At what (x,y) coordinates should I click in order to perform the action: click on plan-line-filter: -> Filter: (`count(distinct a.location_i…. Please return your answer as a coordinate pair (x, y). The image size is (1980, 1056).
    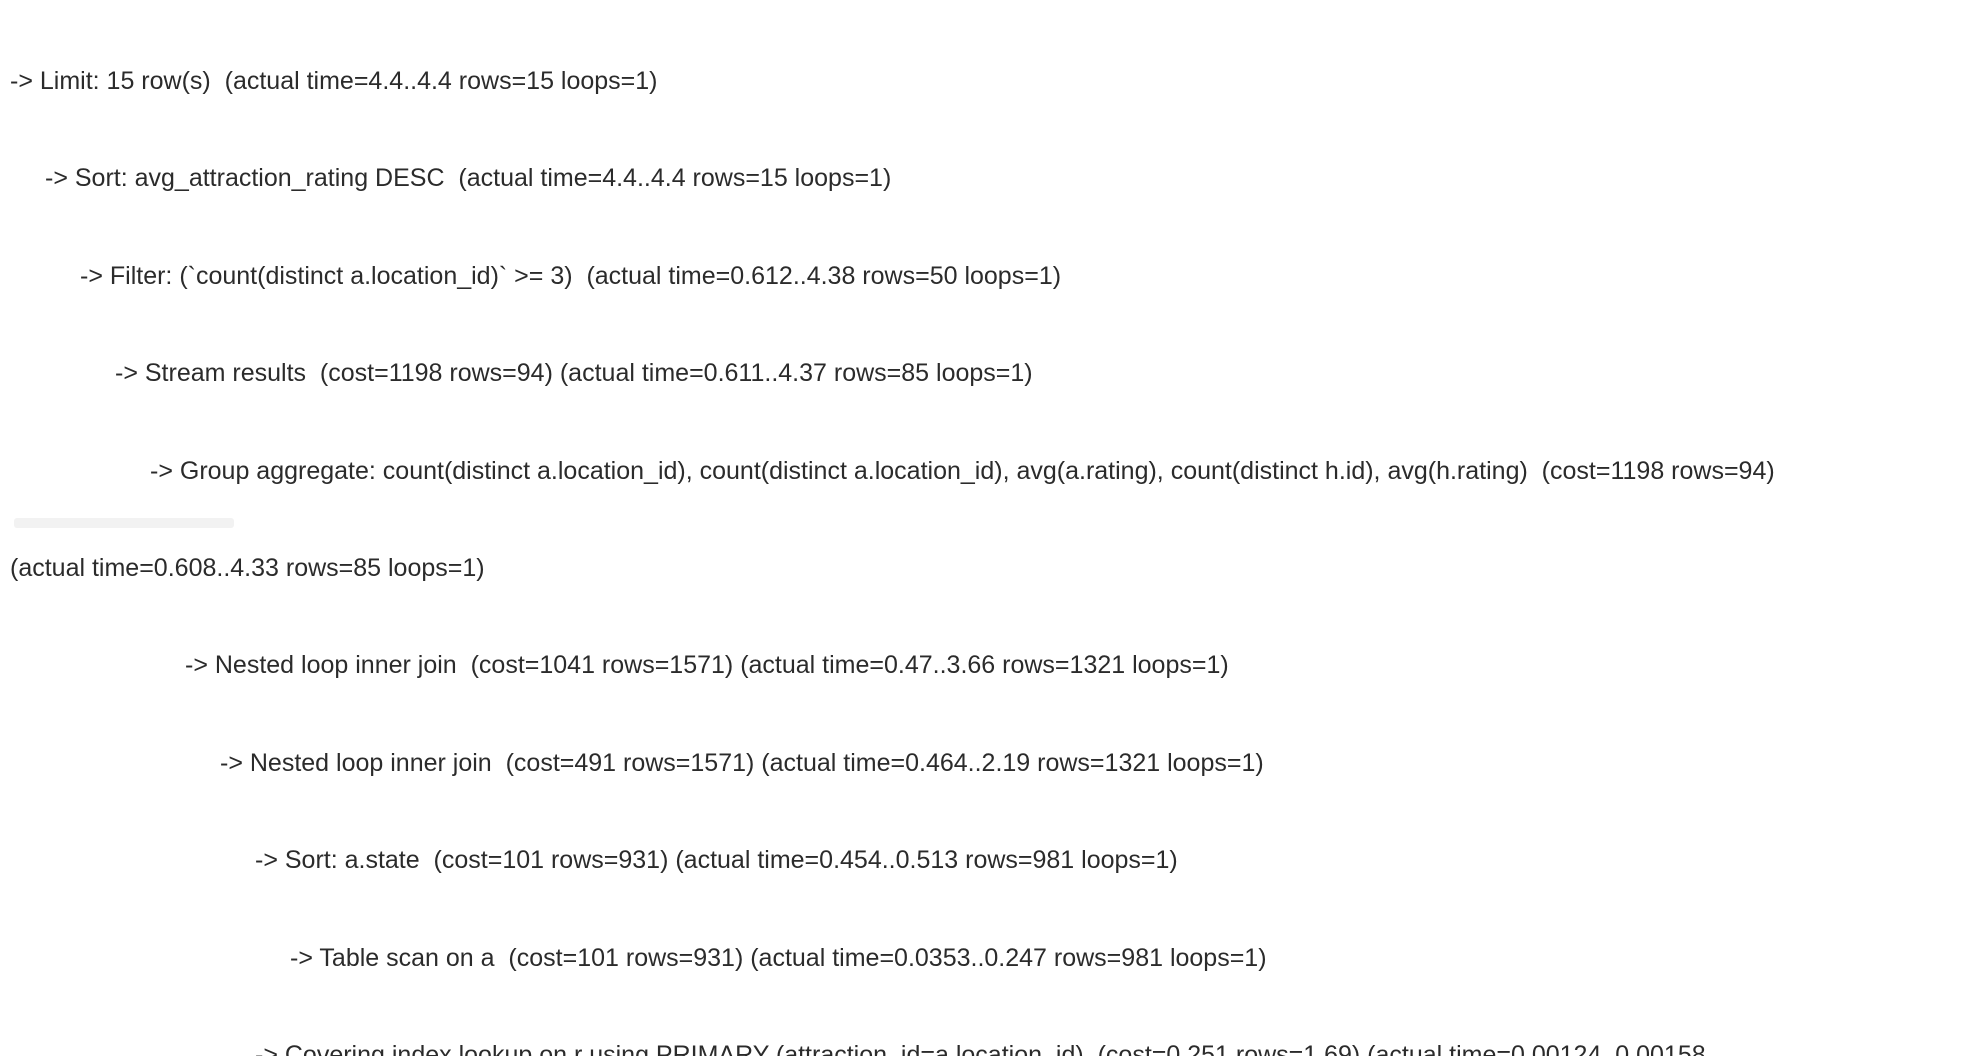
    Looking at the image, I should click on (571, 275).